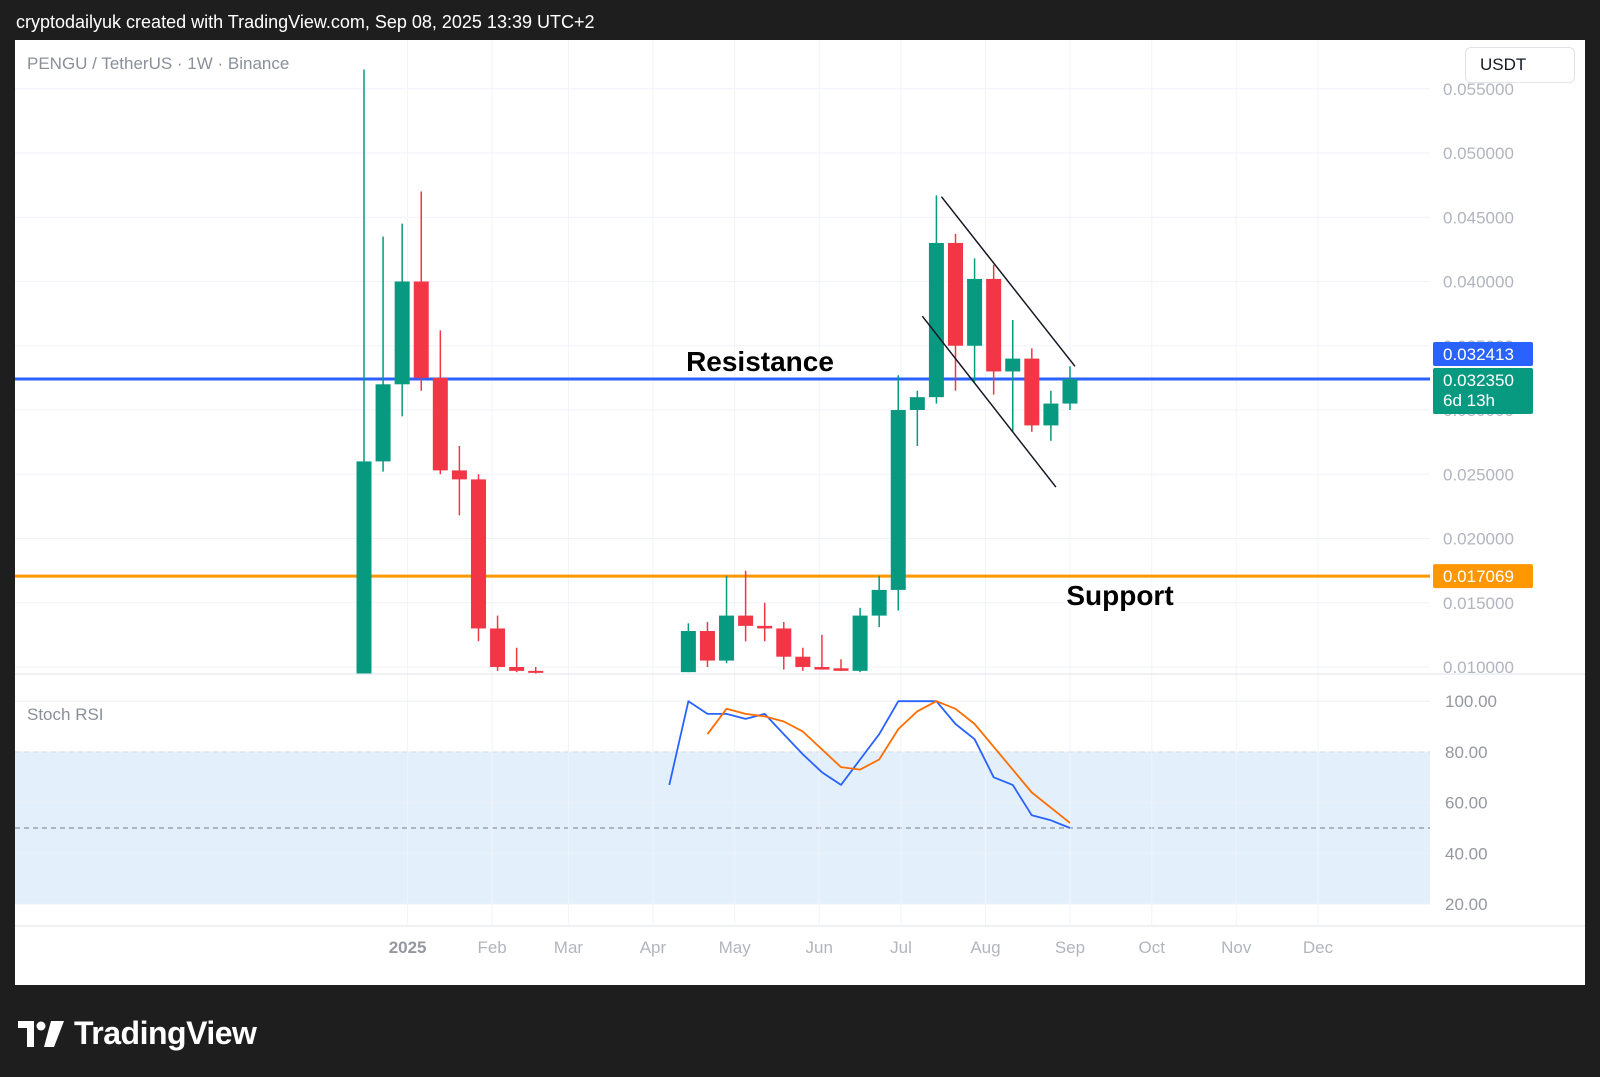 Image resolution: width=1600 pixels, height=1077 pixels. What do you see at coordinates (1478, 667) in the screenshot?
I see `price-tick-label: 0.010000` at bounding box center [1478, 667].